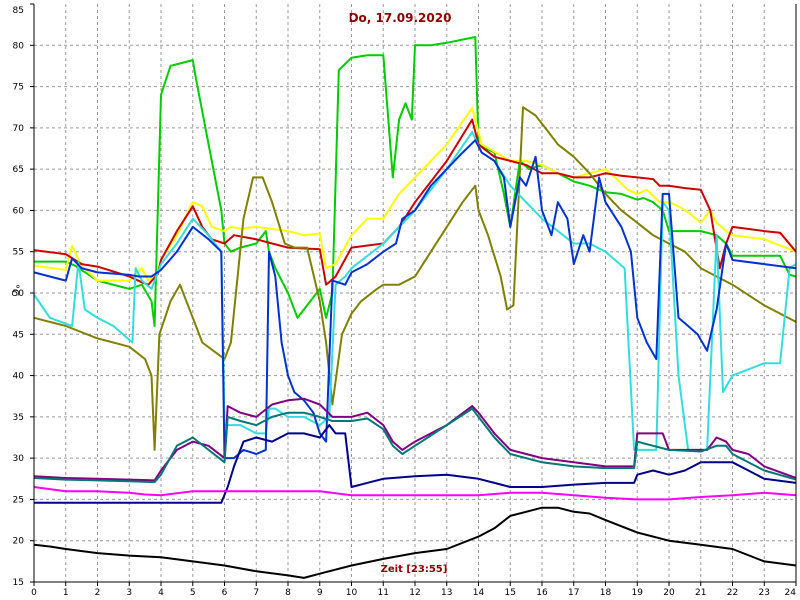 The height and width of the screenshot is (600, 800). I want to click on y-tick-label-0: 15, so click(18, 583).